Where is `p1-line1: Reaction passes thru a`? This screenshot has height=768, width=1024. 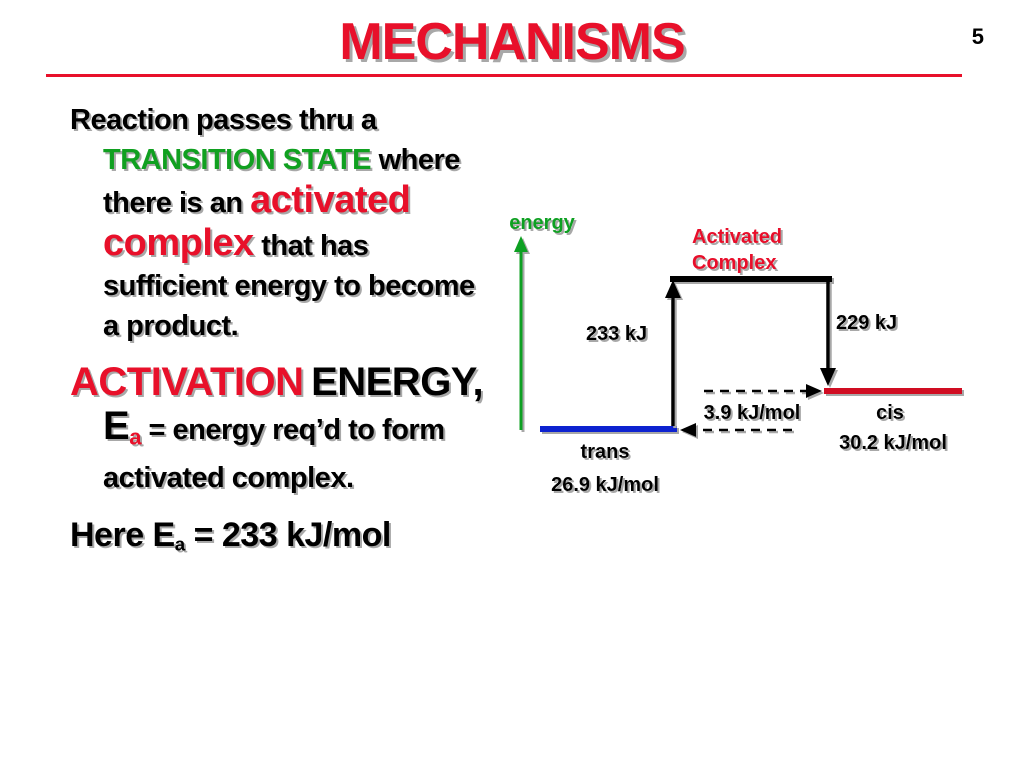
p1-line1: Reaction passes thru a is located at coordinates (223, 120).